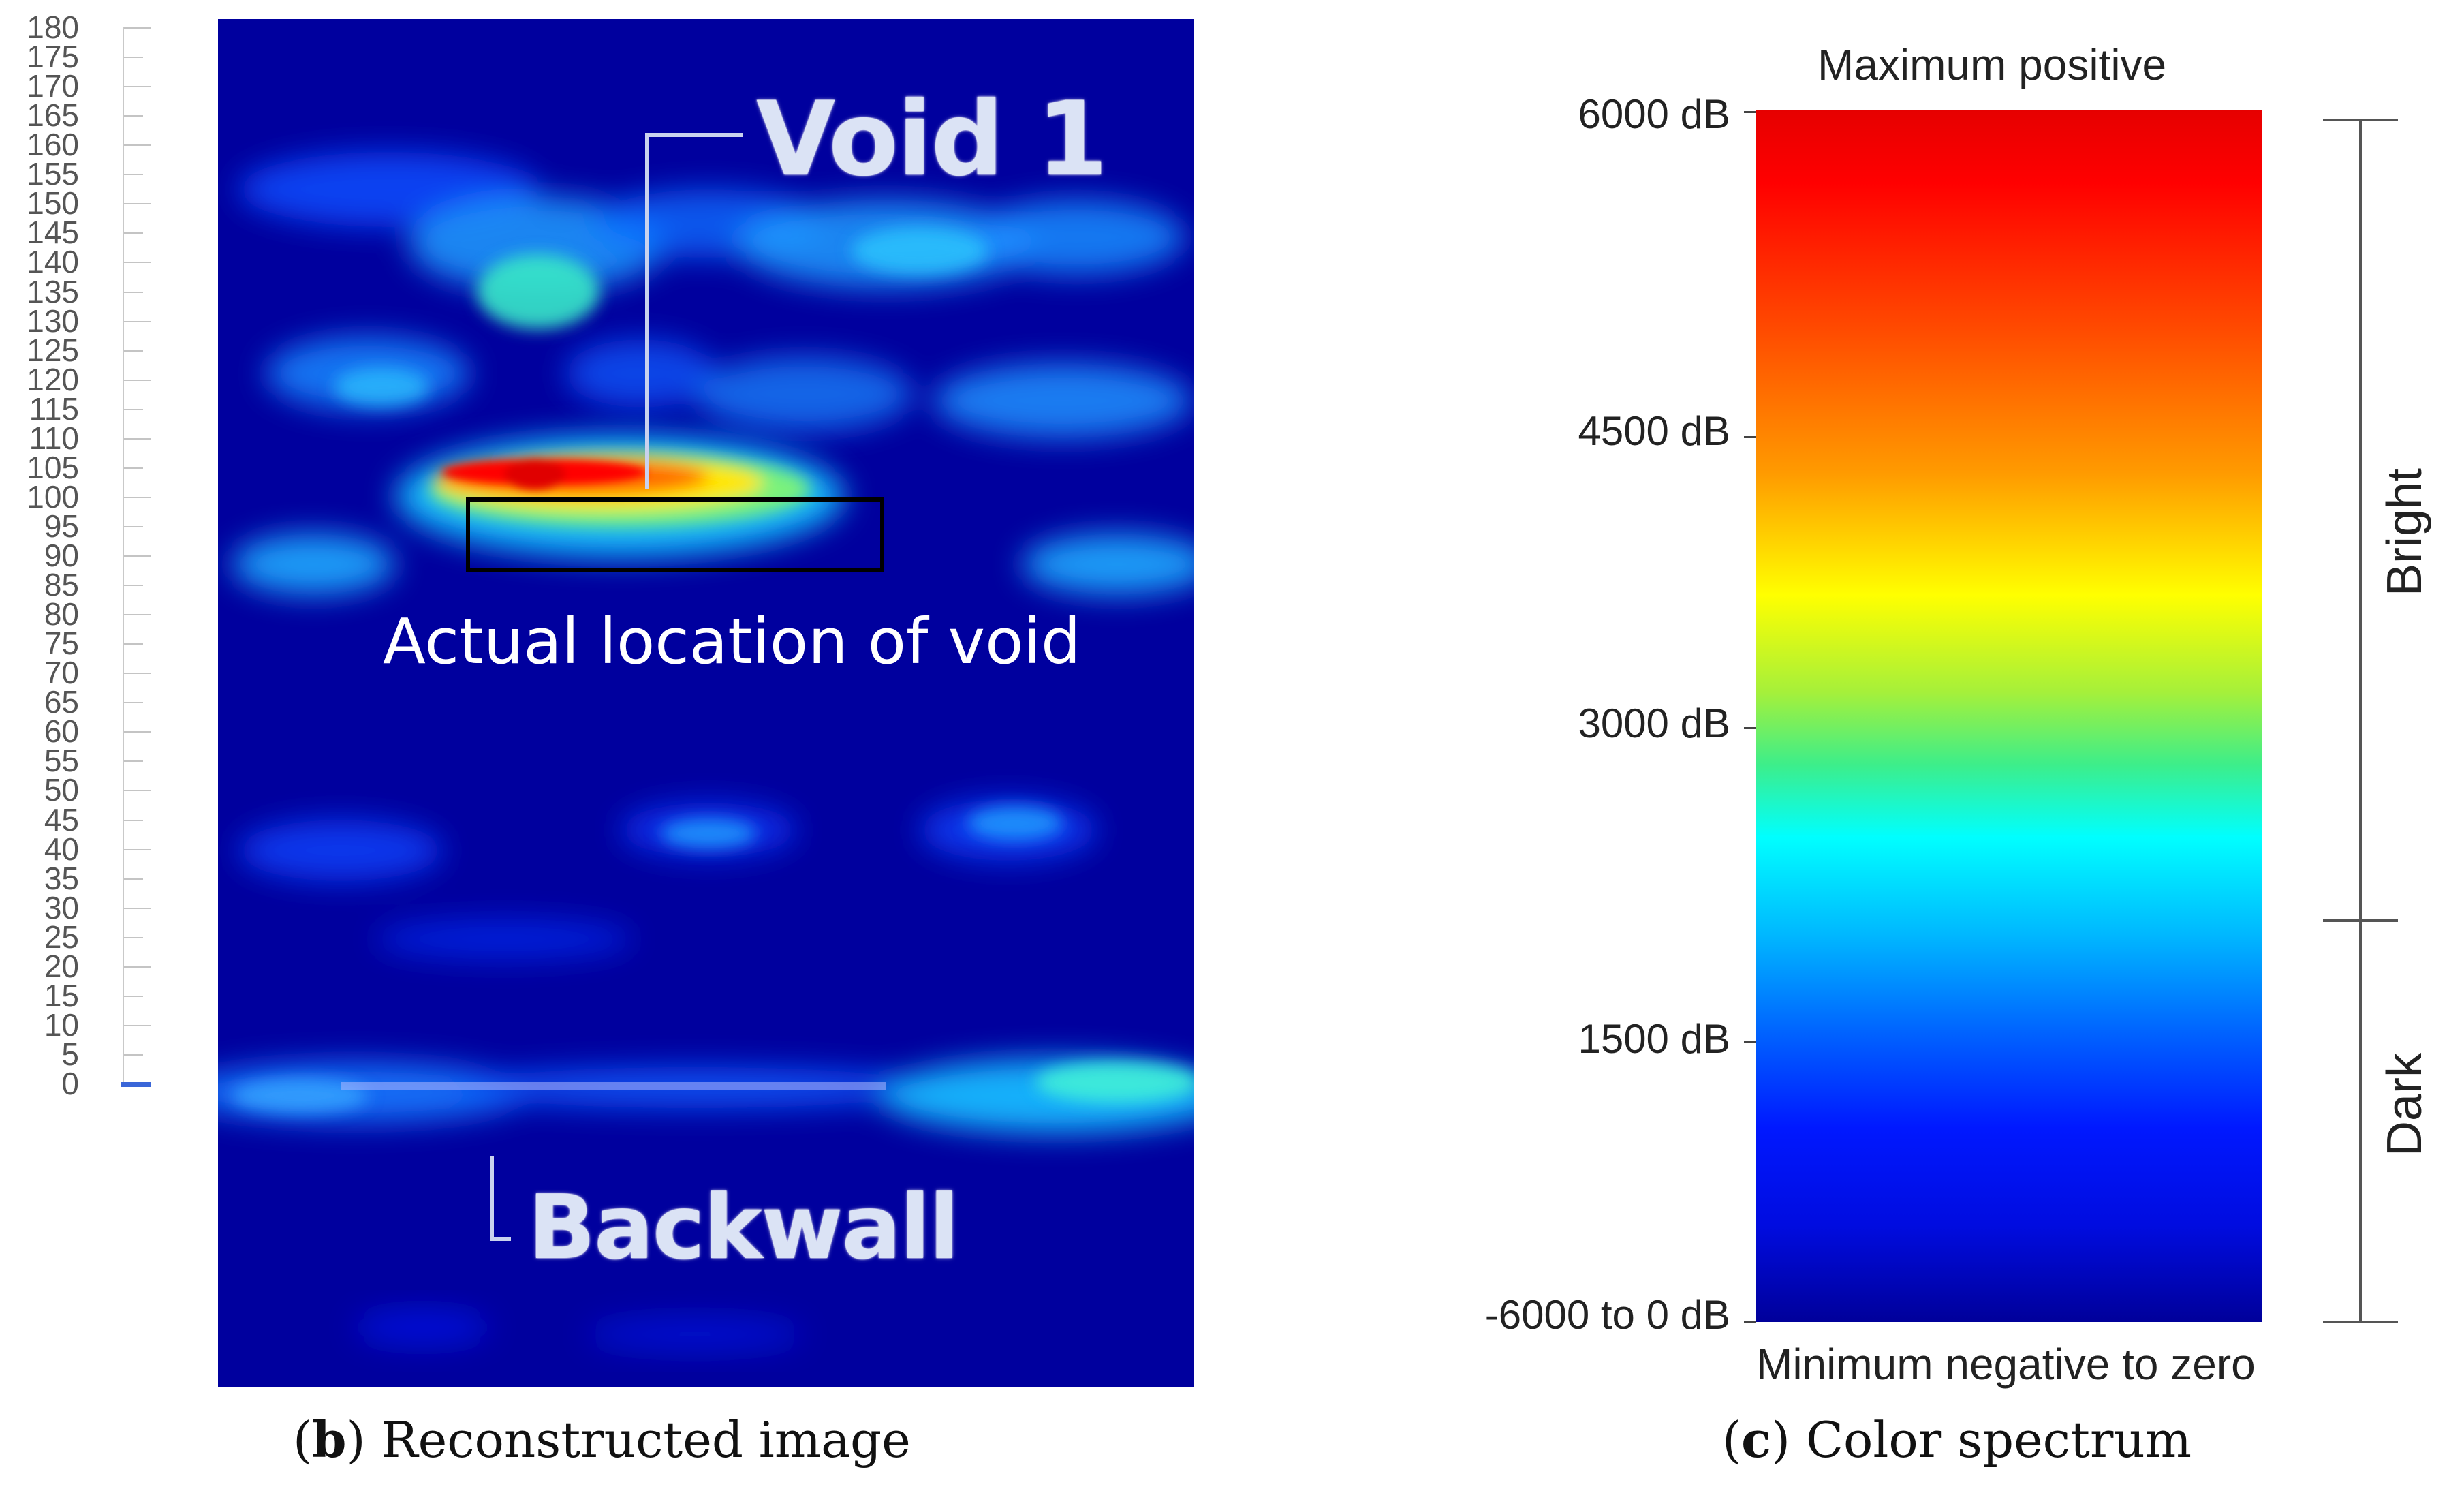 This screenshot has width=2464, height=1491. What do you see at coordinates (500, 1198) in the screenshot?
I see `backwall-leader-line` at bounding box center [500, 1198].